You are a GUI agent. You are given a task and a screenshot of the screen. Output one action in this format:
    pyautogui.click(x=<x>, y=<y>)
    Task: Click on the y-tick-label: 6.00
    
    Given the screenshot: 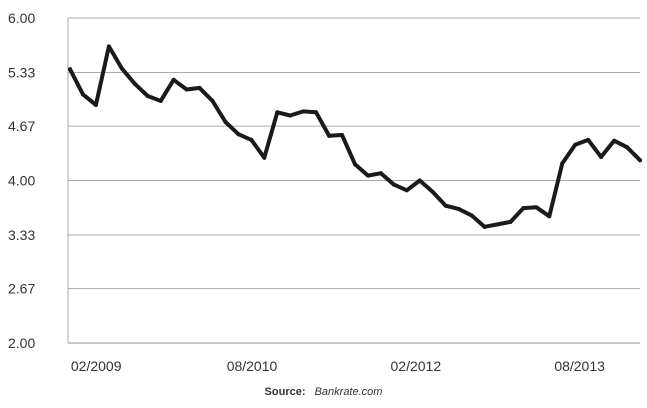 What is the action you would take?
    pyautogui.click(x=21, y=18)
    